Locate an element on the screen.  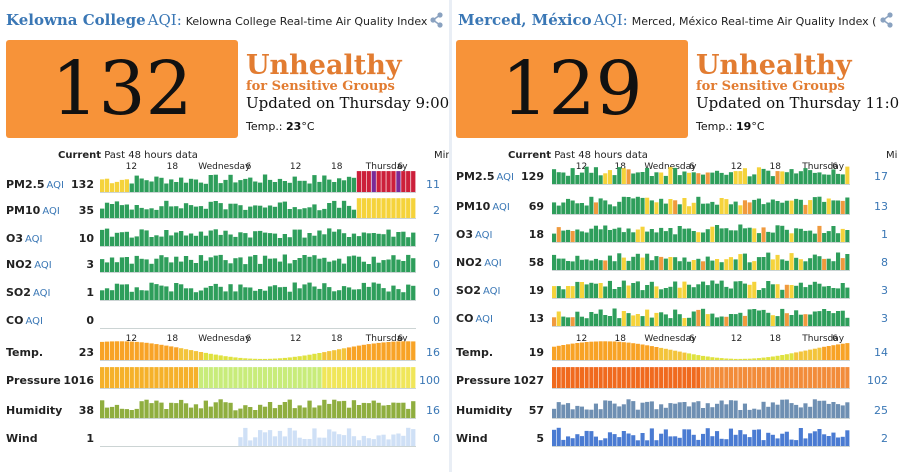
station-aqi-word: AQI: is located at coordinates (164, 20).